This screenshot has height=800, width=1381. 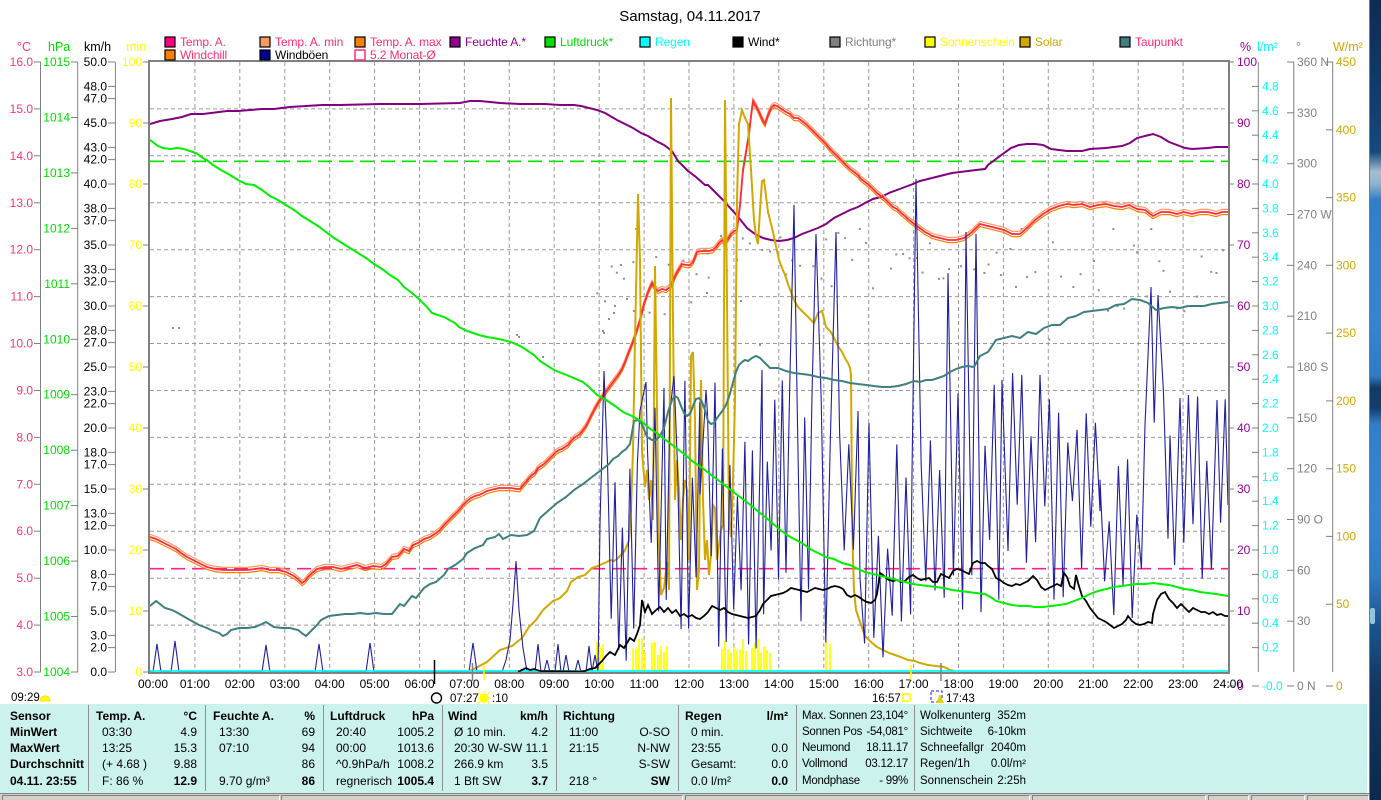 What do you see at coordinates (56, 395) in the screenshot?
I see `svg-text: 1009` at bounding box center [56, 395].